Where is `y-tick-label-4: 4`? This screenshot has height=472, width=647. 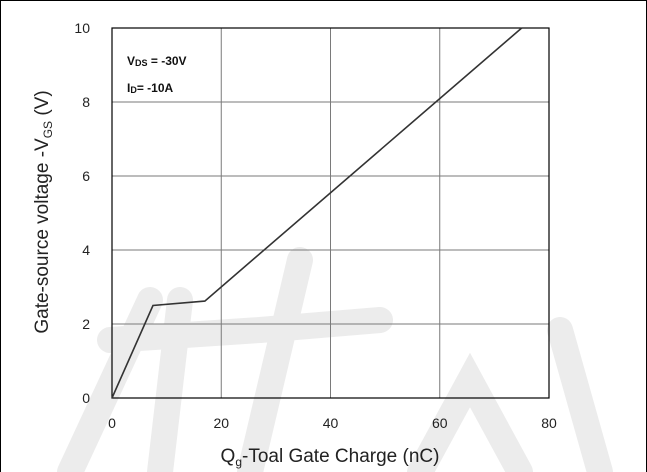 y-tick-label-4: 4 is located at coordinates (86, 250).